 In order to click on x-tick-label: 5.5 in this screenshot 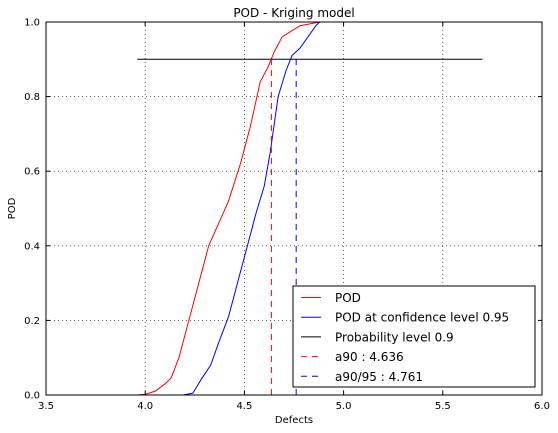, I will do `click(443, 406)`.